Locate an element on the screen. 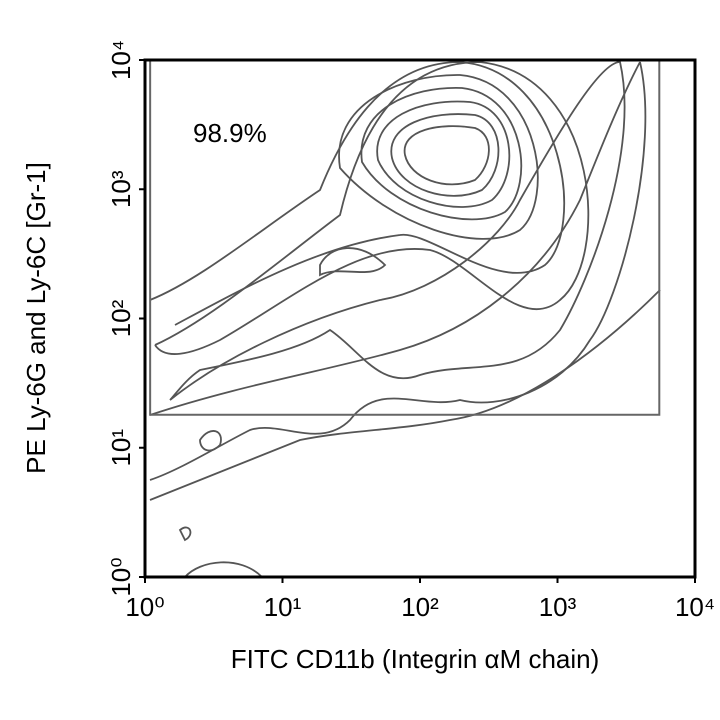 This screenshot has height=720, width=720. x-tick-label: 10² is located at coordinates (420, 607).